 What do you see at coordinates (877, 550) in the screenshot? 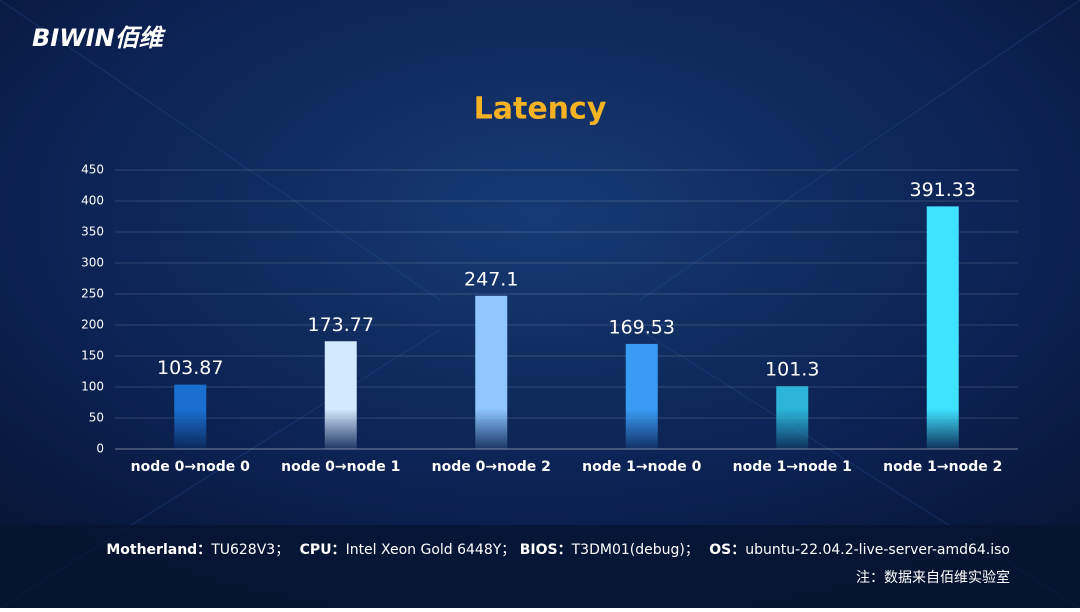
I see `spec-value: ubuntu-22.04.2-live-server-amd64.iso` at bounding box center [877, 550].